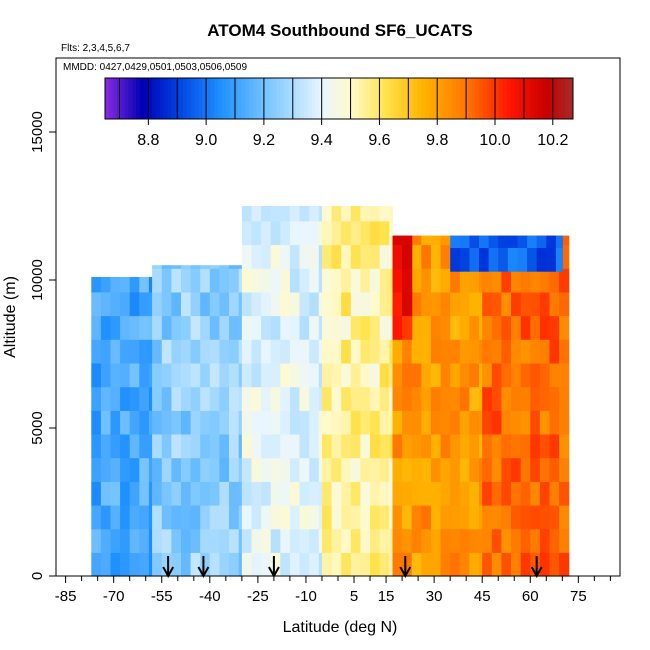 The image size is (650, 650). Describe the element at coordinates (482, 596) in the screenshot. I see `x-tick-label: 45` at that location.